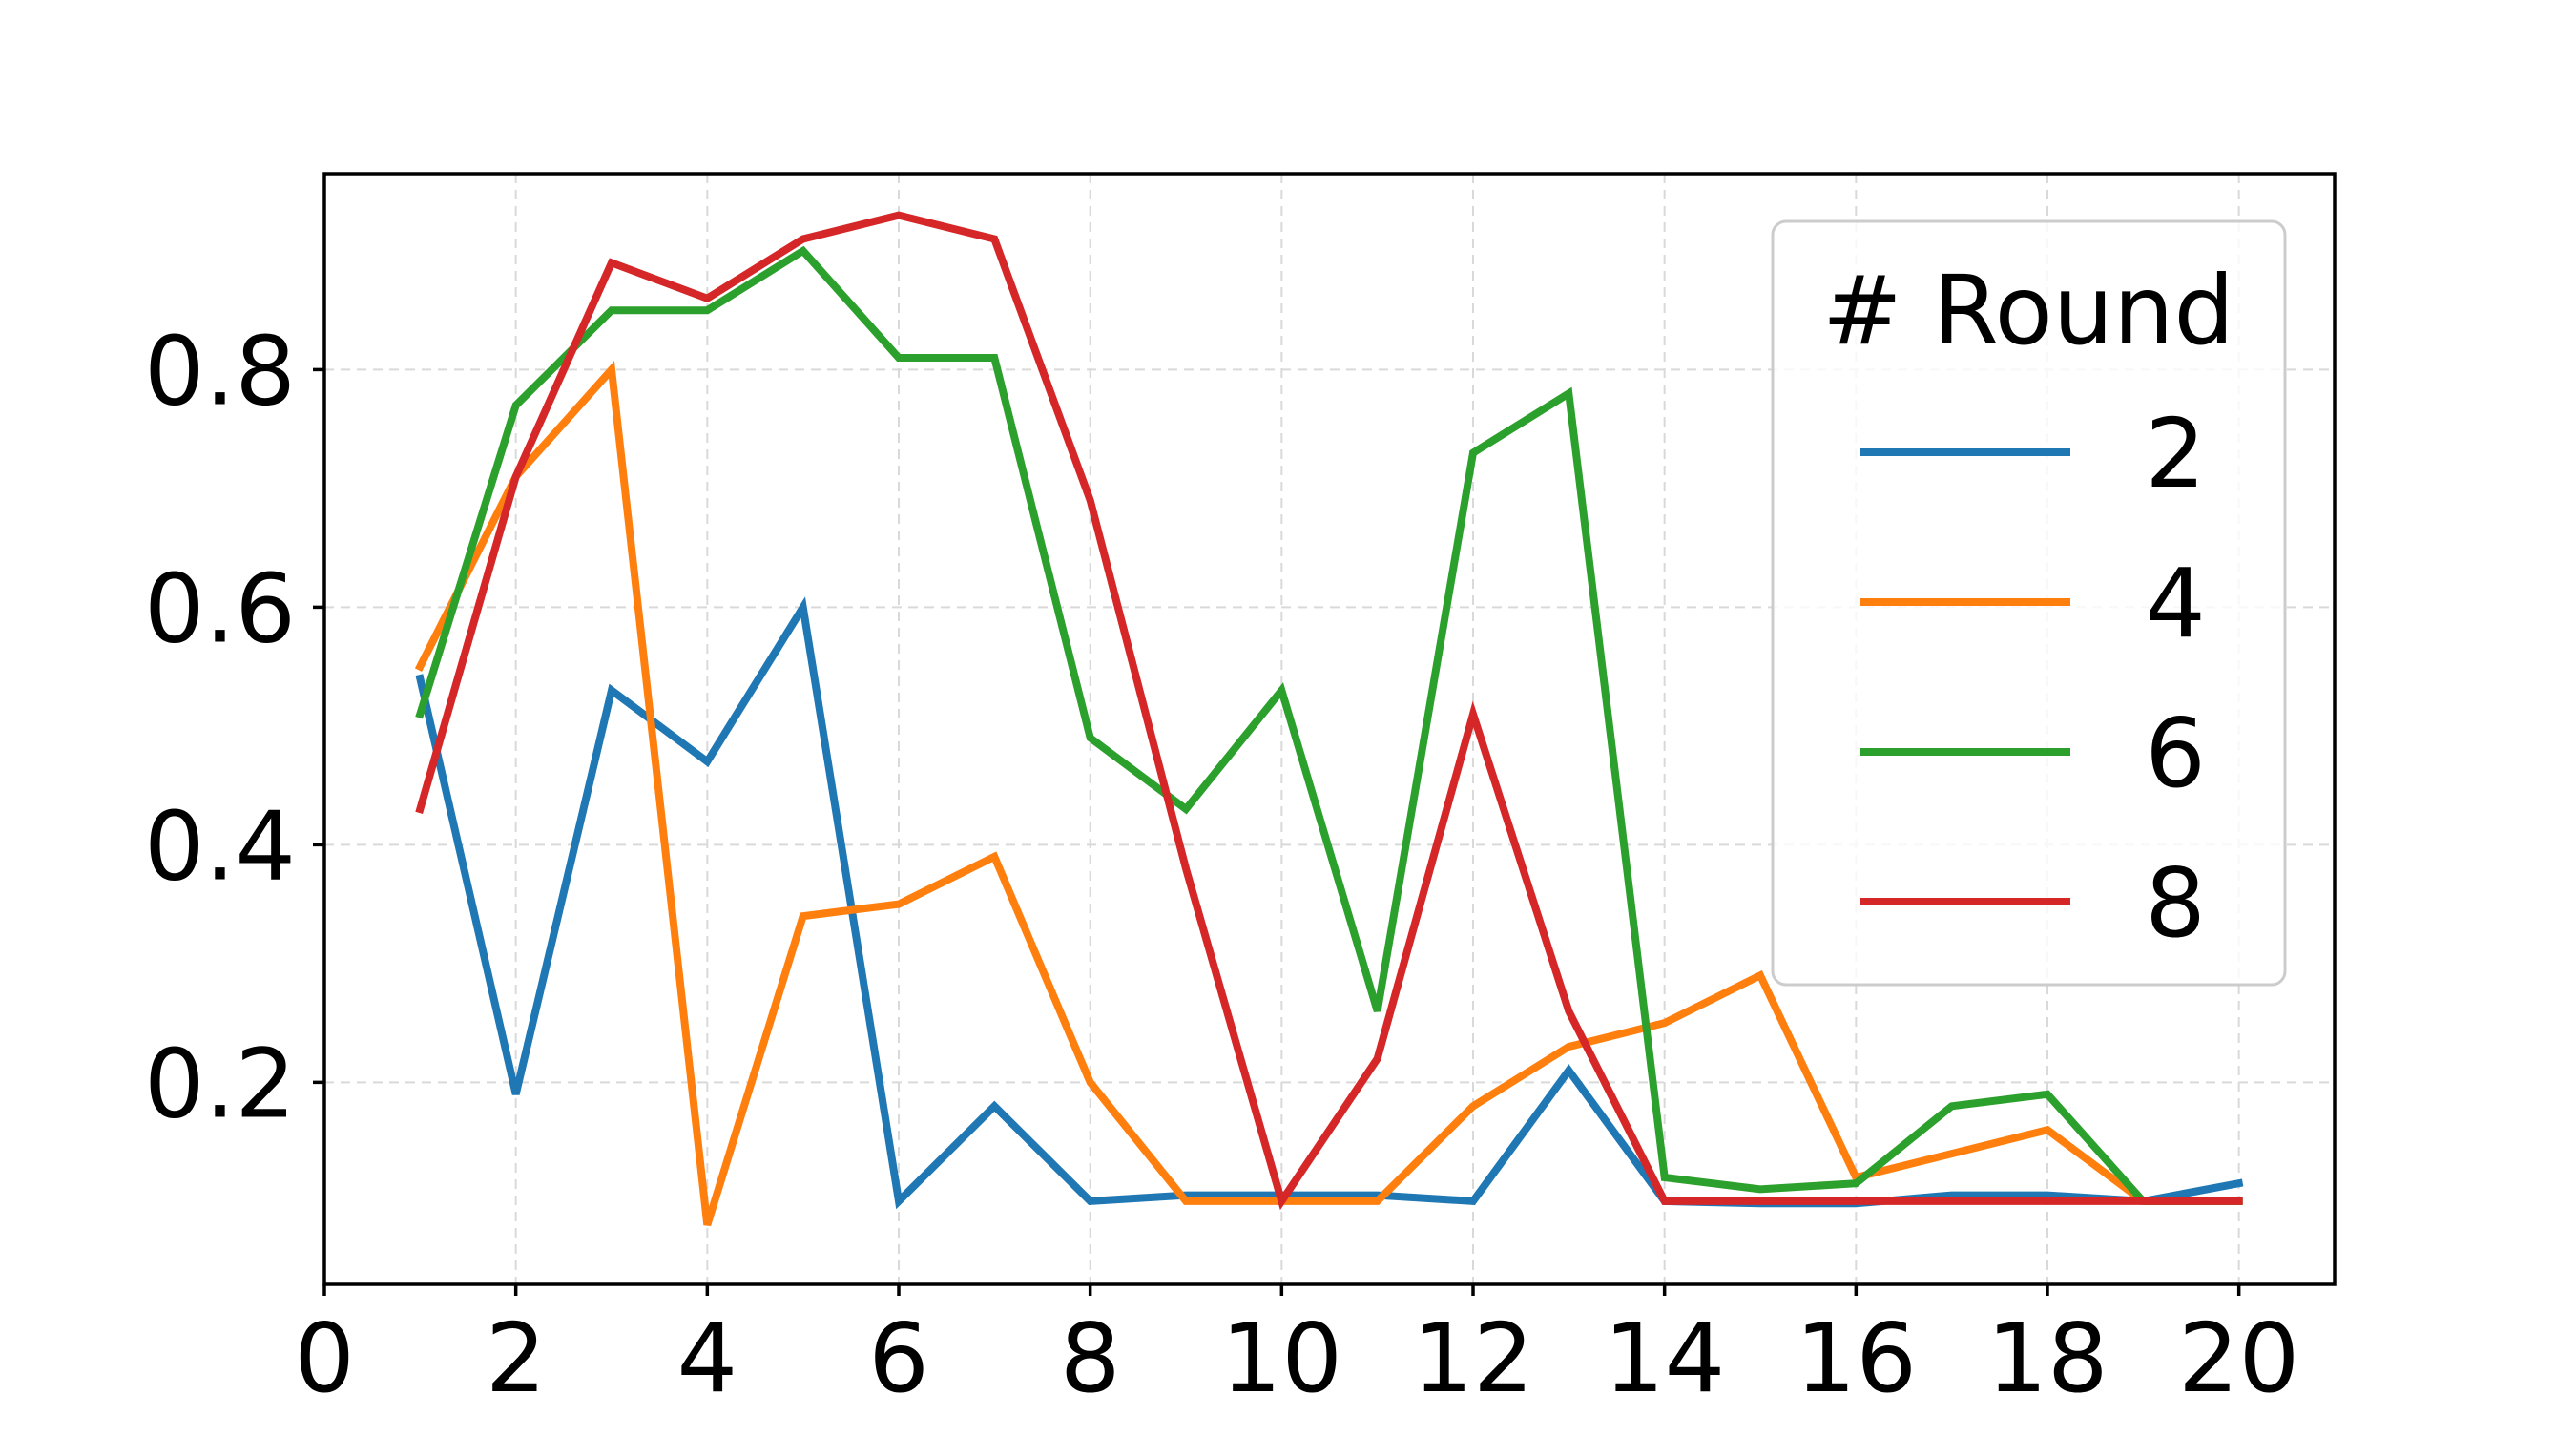 This screenshot has width=2576, height=1436. I want to click on legend: # Round 2 4 6 8, so click(2029, 603).